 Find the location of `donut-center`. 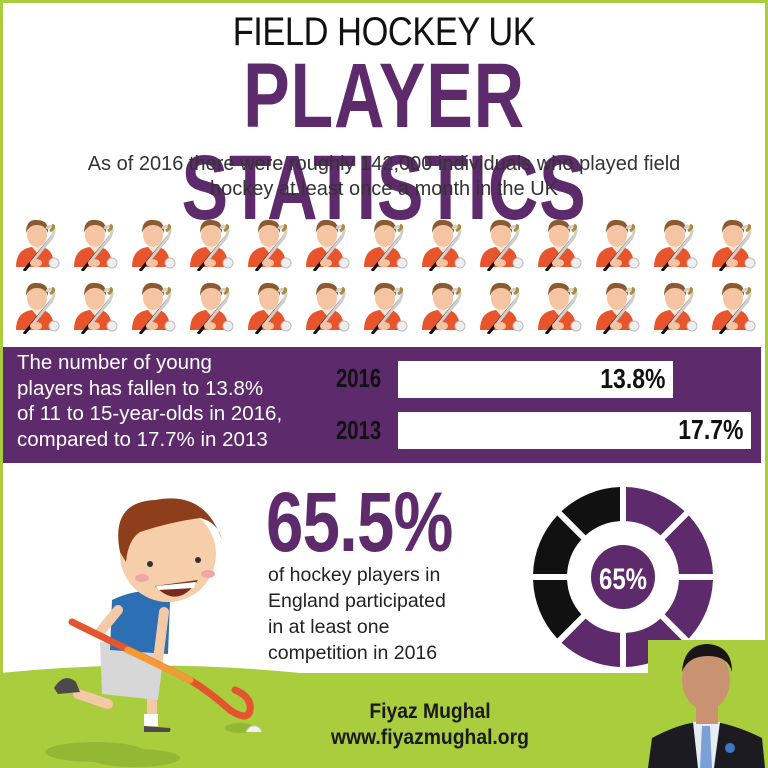

donut-center is located at coordinates (623, 577).